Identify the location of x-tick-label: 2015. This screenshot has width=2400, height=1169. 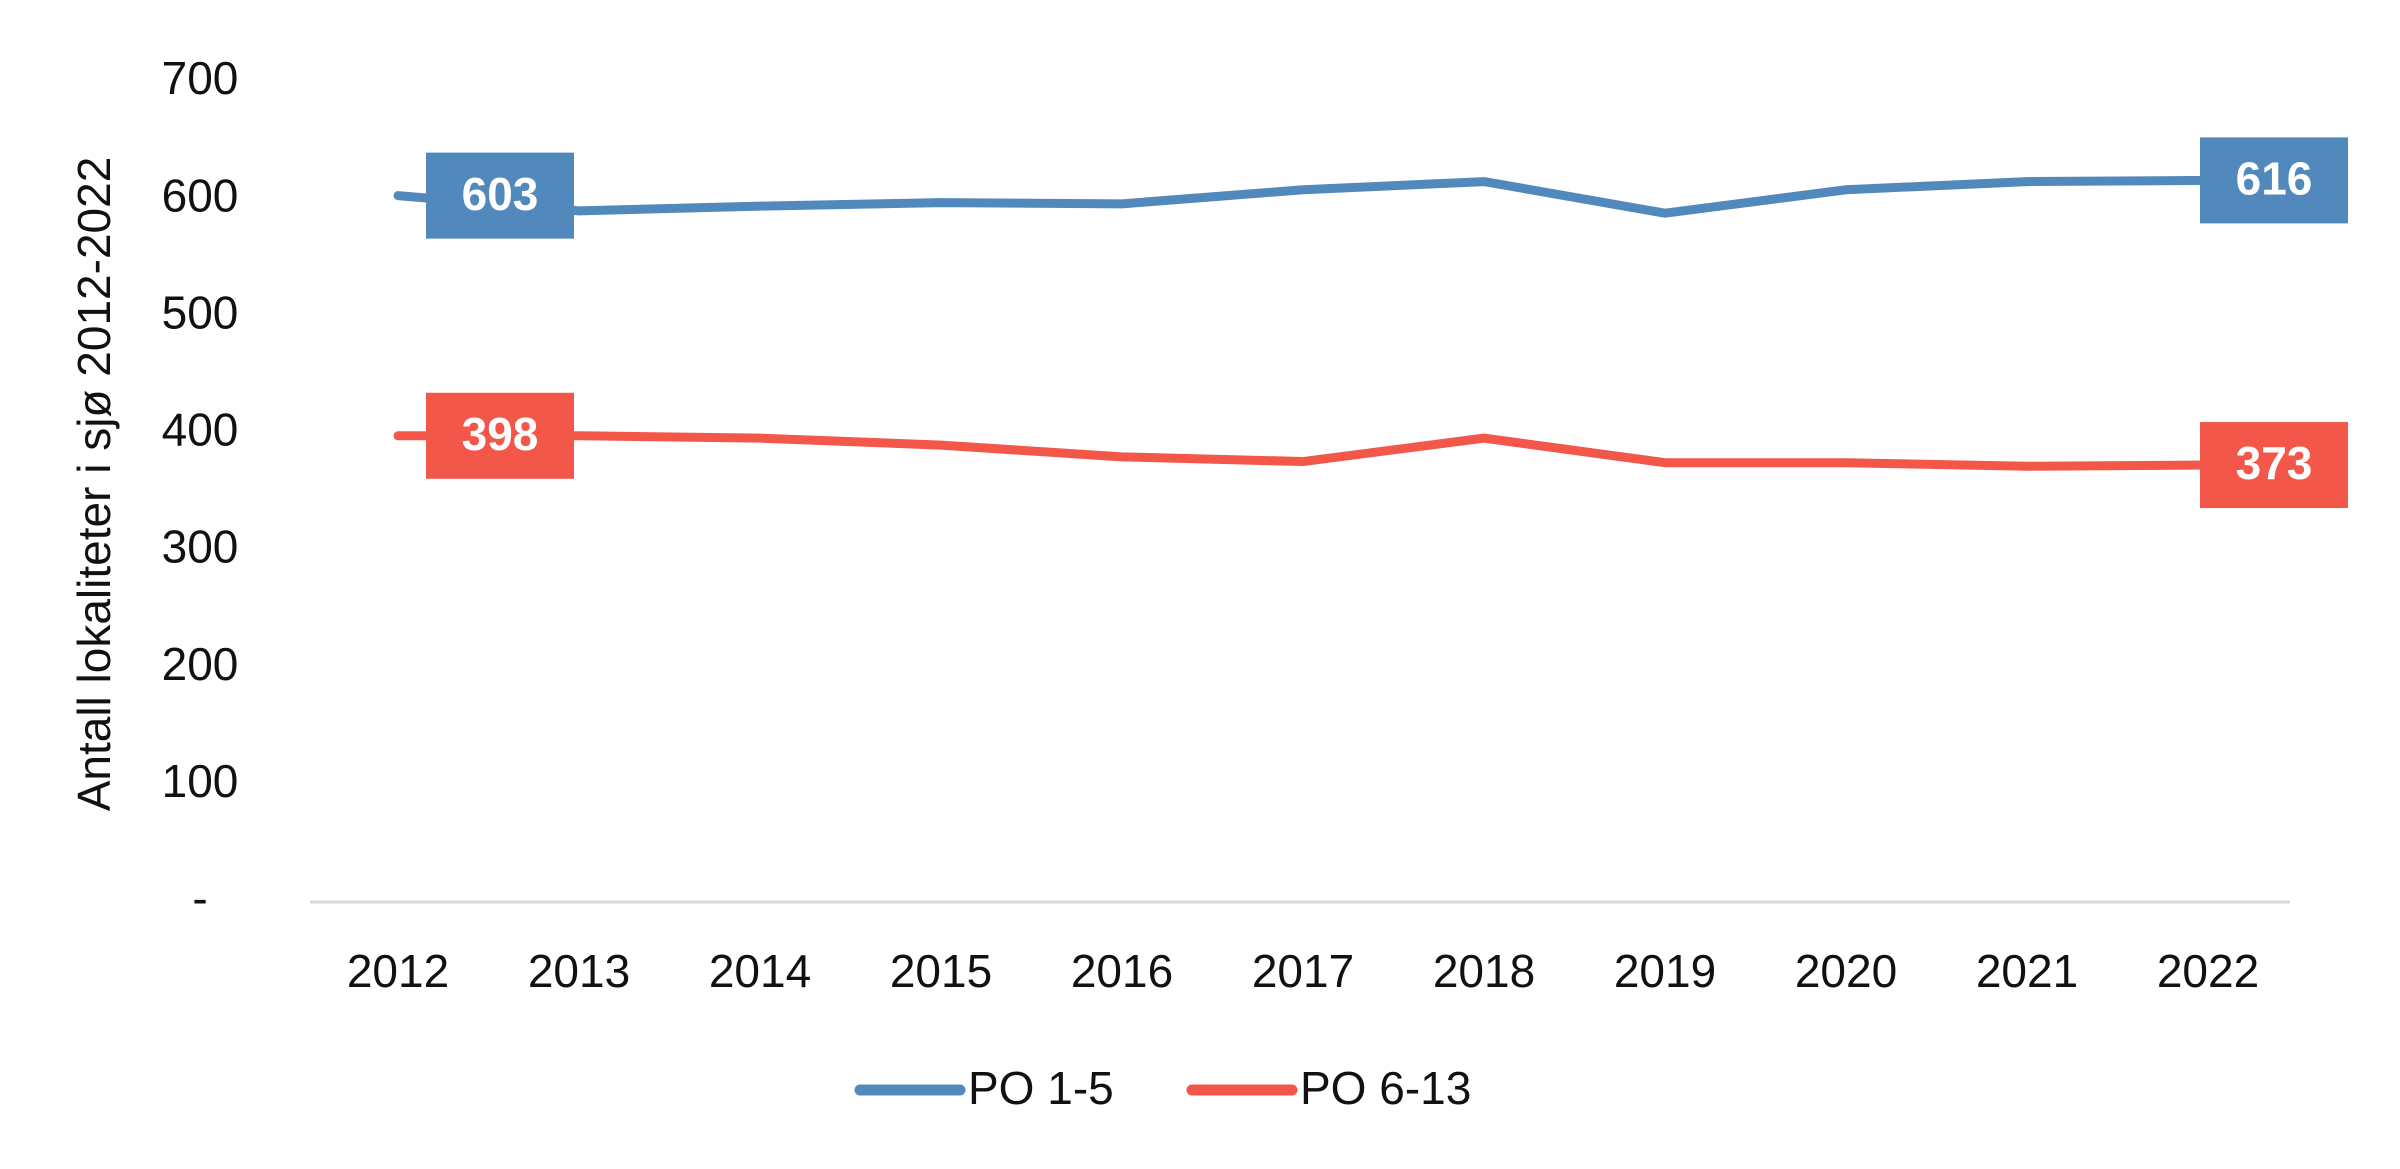
(941, 971).